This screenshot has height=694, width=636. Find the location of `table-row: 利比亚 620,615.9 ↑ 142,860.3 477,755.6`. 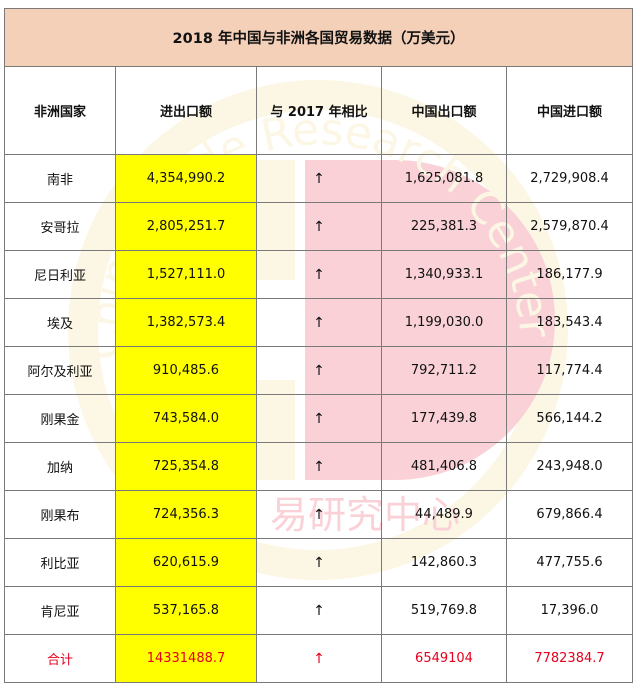

table-row: 利比亚 620,615.9 ↑ 142,860.3 477,755.6 is located at coordinates (319, 562).